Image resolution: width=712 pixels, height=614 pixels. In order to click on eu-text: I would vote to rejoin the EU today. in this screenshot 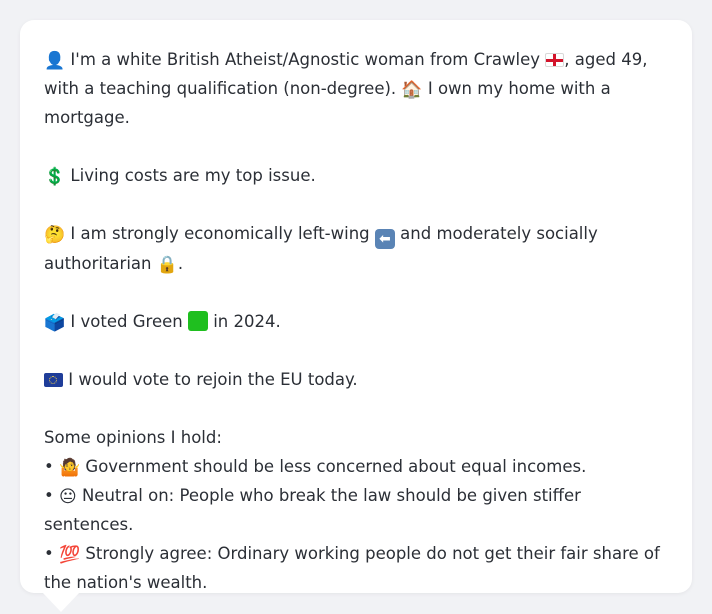, I will do `click(213, 379)`.